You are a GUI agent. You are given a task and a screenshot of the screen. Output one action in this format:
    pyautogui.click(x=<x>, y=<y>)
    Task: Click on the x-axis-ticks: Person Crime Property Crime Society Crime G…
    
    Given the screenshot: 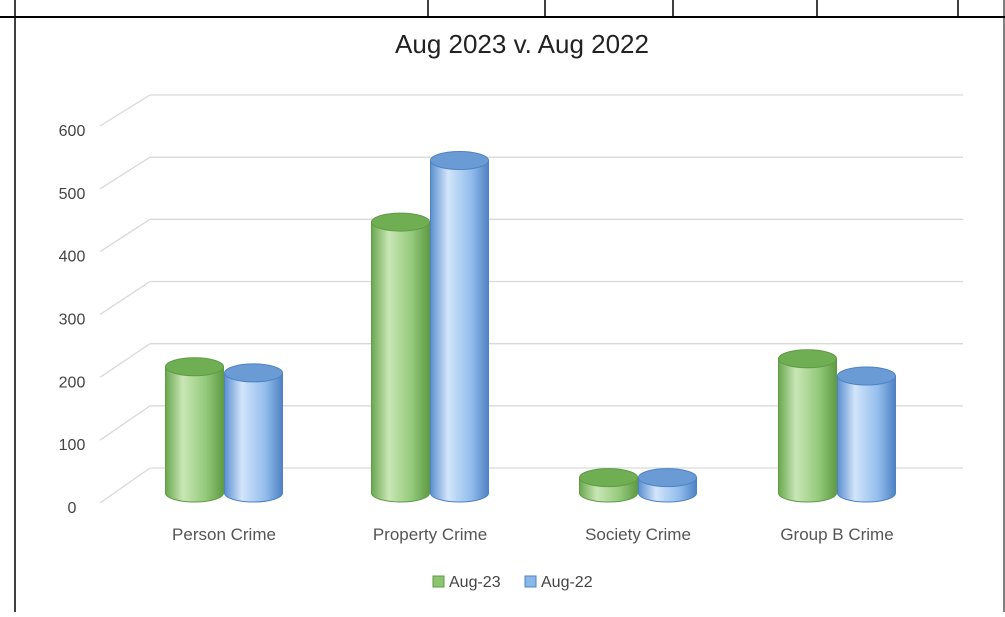 What is the action you would take?
    pyautogui.click(x=533, y=534)
    